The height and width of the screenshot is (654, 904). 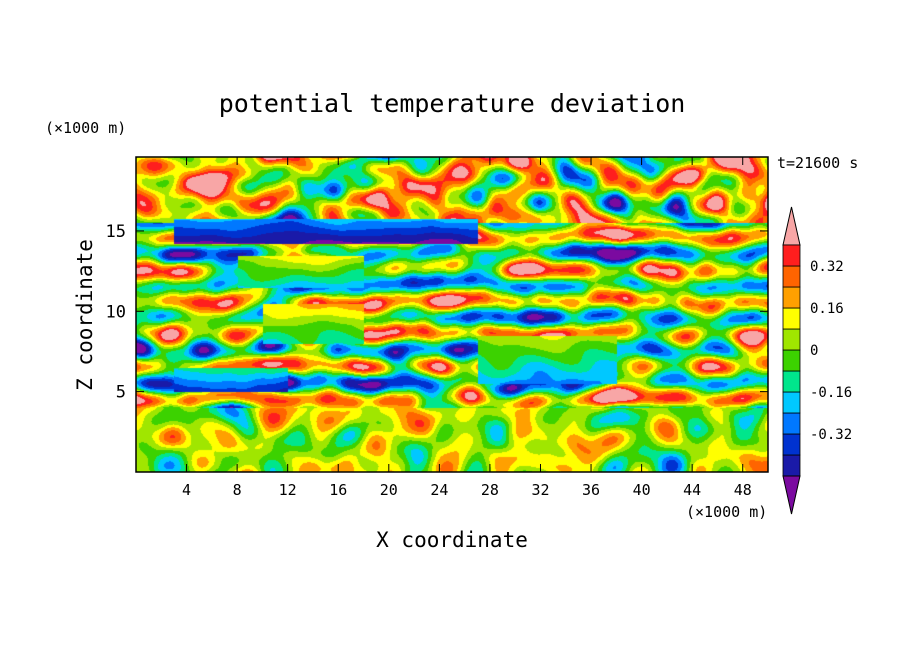 I want to click on x-tick-label: 48, so click(x=743, y=490).